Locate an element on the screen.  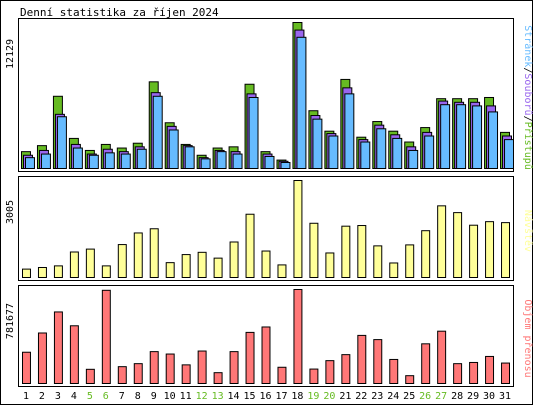
day-label-18: 18 is located at coordinates (297, 396).